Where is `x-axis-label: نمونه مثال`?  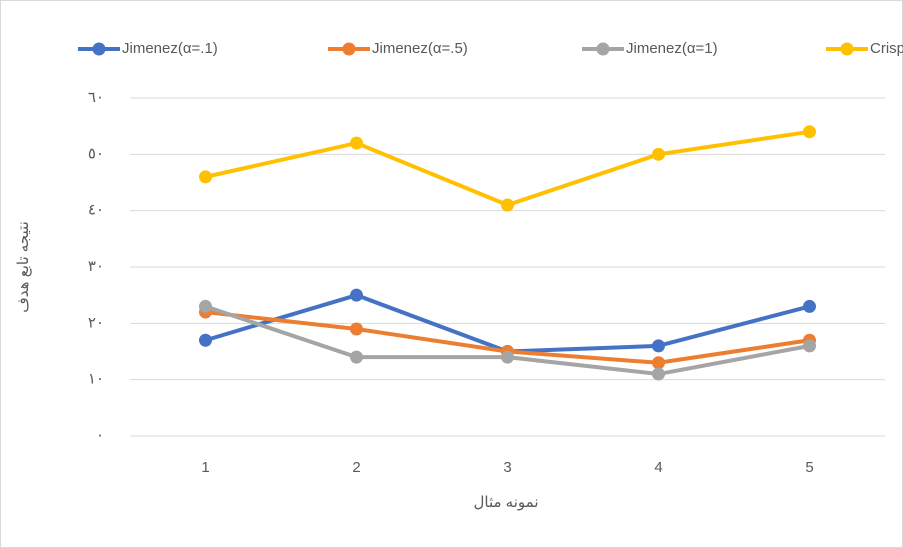
x-axis-label: نمونه مثال is located at coordinates (505, 502).